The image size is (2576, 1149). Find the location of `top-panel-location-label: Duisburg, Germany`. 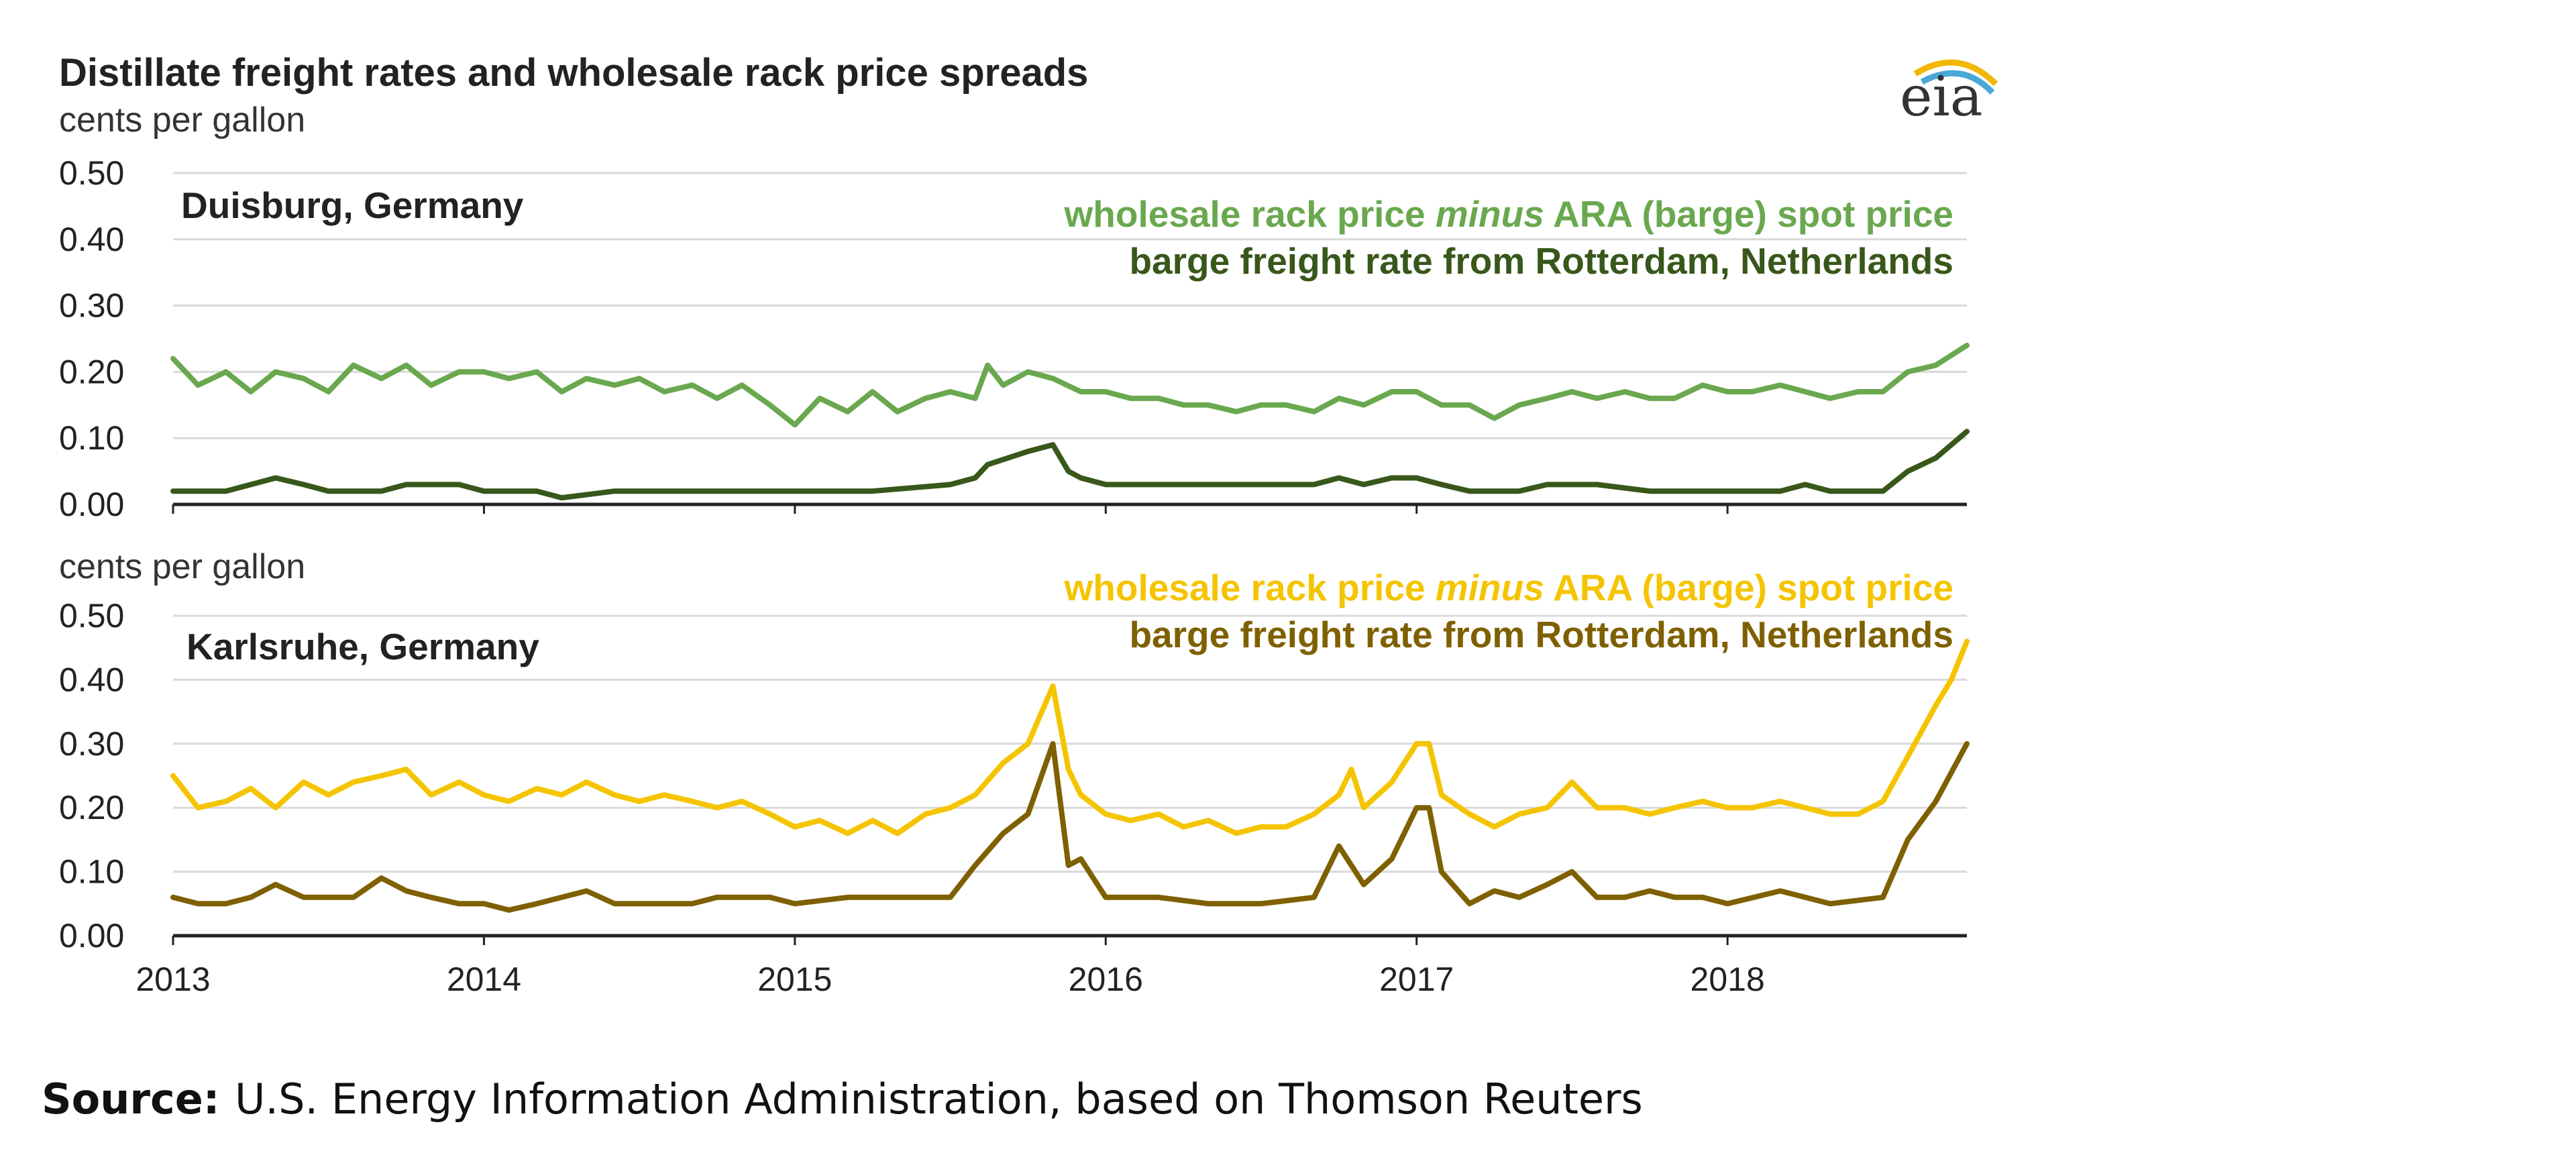

top-panel-location-label: Duisburg, Germany is located at coordinates (352, 205).